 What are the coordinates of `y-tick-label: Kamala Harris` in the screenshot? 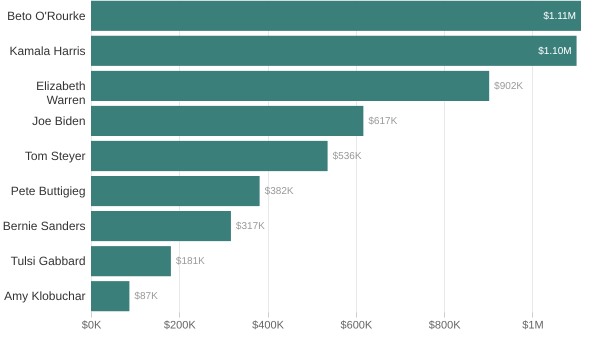 It's located at (47, 51).